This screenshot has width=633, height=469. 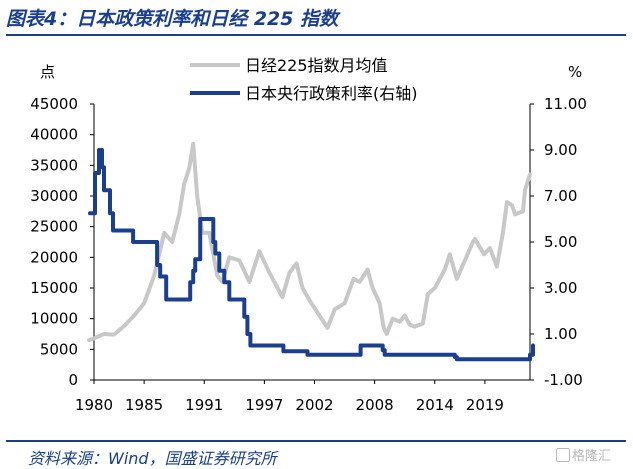 I want to click on left-tick-label: 20000, so click(x=54, y=257).